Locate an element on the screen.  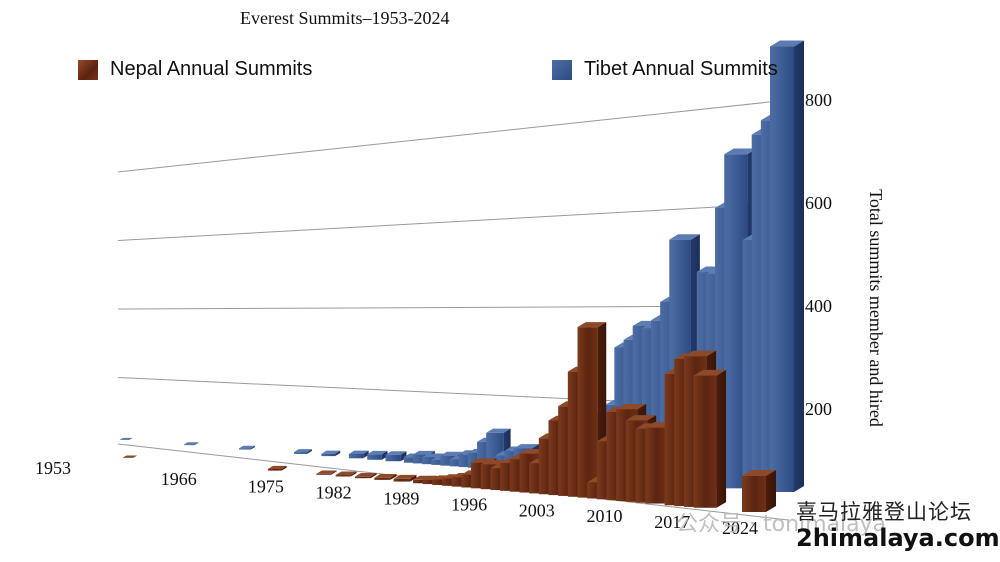
x-tick-label-2003: 2003 is located at coordinates (537, 510).